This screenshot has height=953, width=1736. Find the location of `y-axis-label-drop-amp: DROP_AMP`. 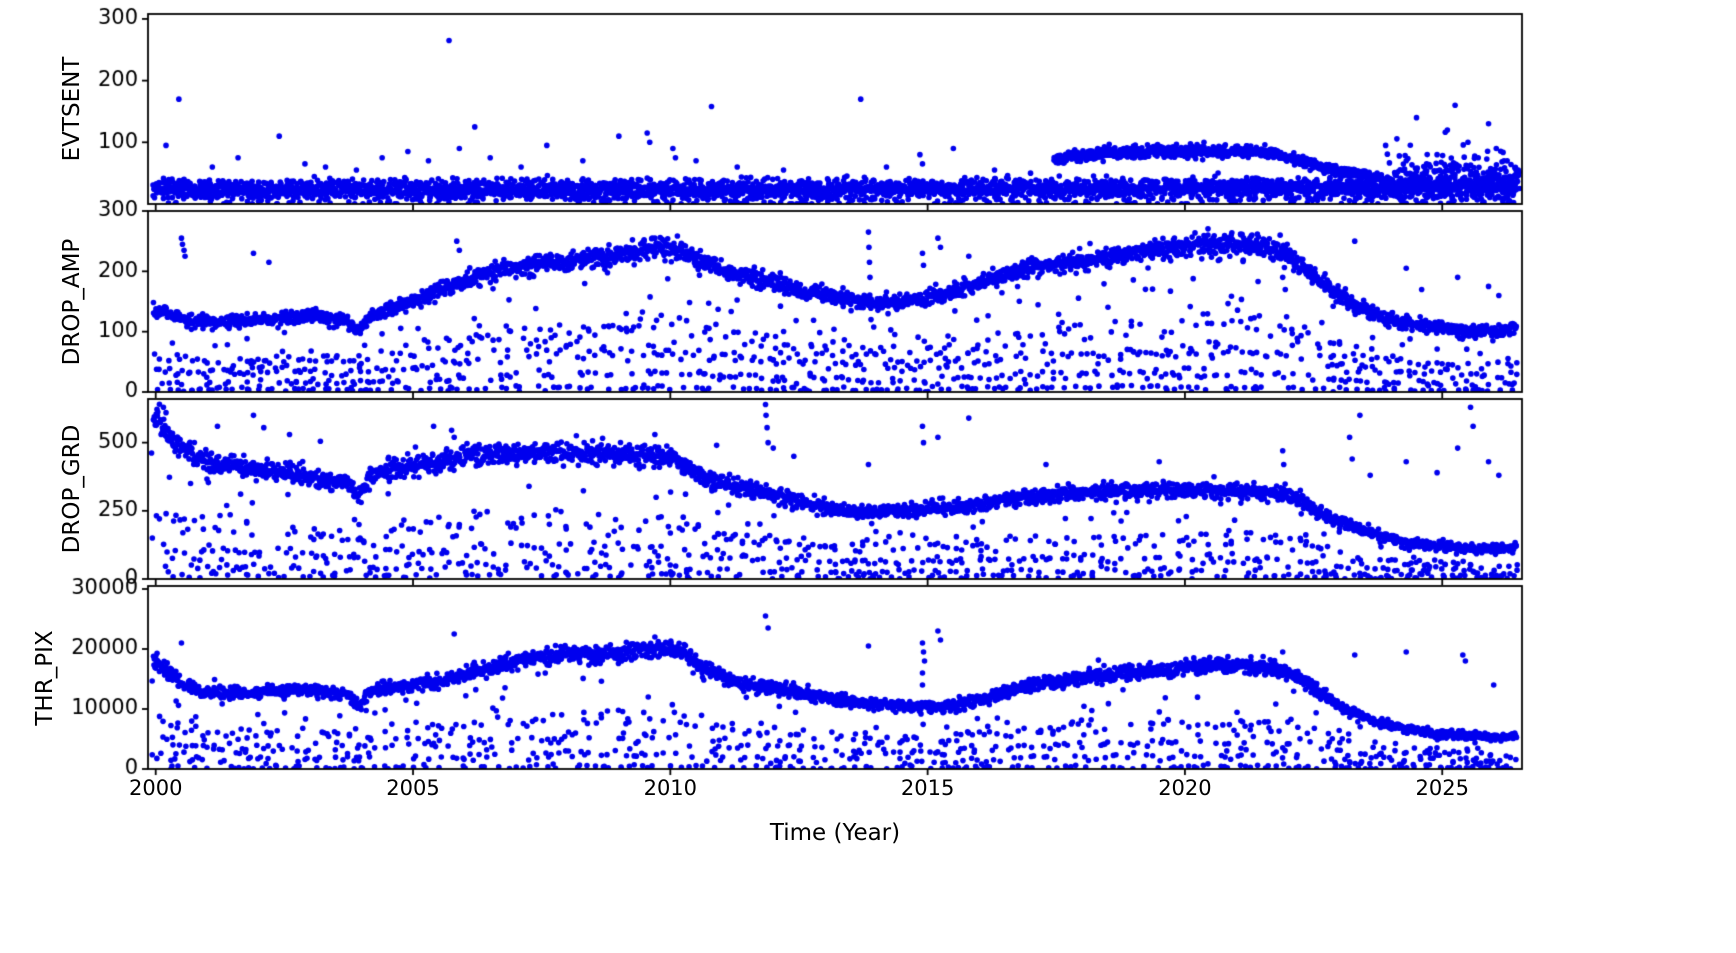

y-axis-label-drop-amp: DROP_AMP is located at coordinates (71, 301).